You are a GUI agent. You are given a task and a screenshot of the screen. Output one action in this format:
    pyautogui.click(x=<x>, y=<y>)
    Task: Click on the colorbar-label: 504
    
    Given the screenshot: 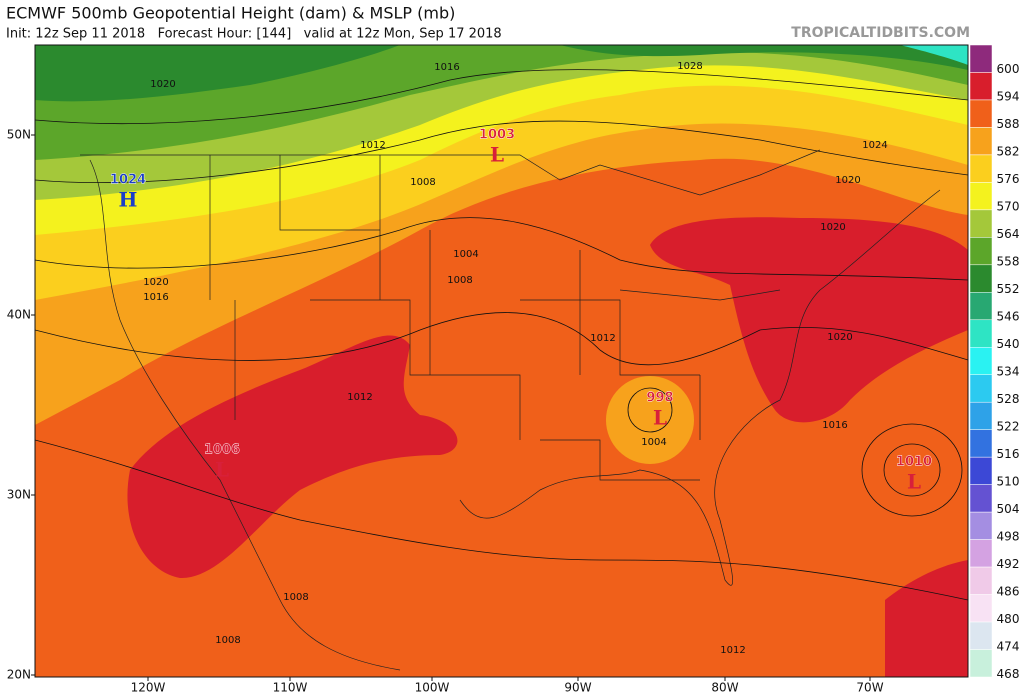 What is the action you would take?
    pyautogui.click(x=1008, y=509)
    